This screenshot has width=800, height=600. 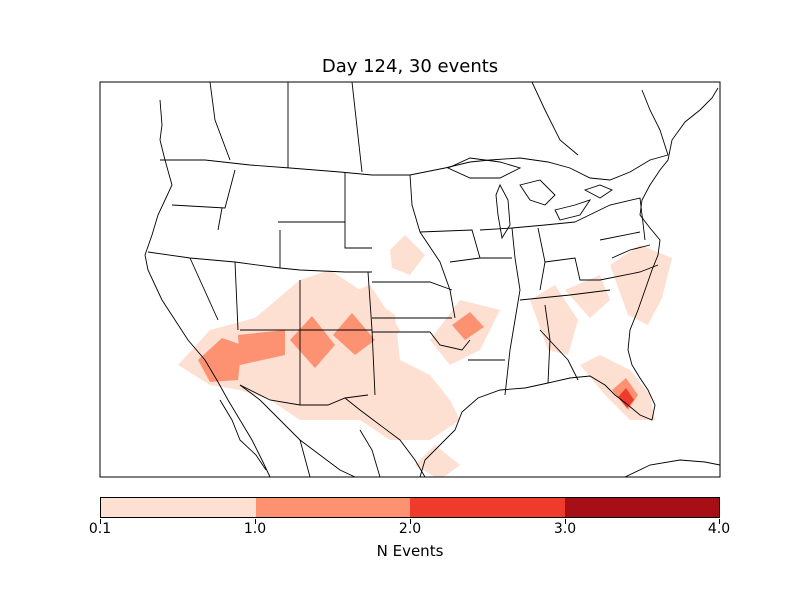 I want to click on colorbar-label: N Events, so click(x=410, y=551).